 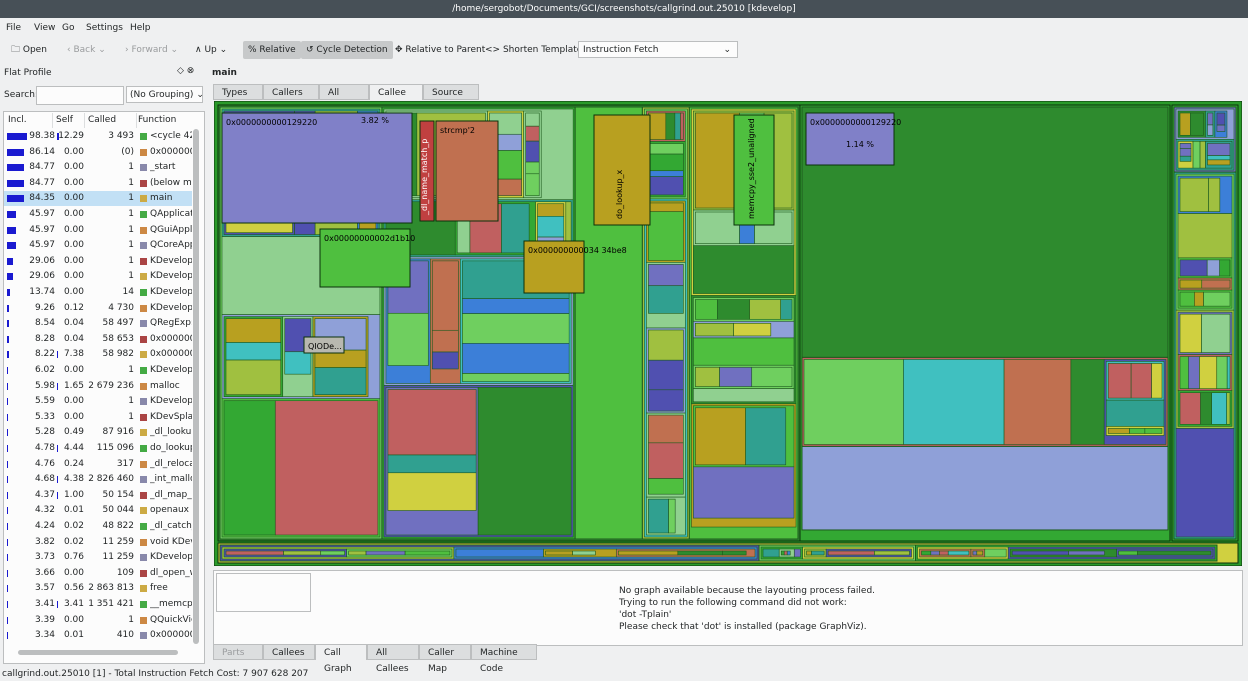 What do you see at coordinates (98, 370) in the screenshot?
I see `table-row: 6.02 0.00 1 KDevelop::` at bounding box center [98, 370].